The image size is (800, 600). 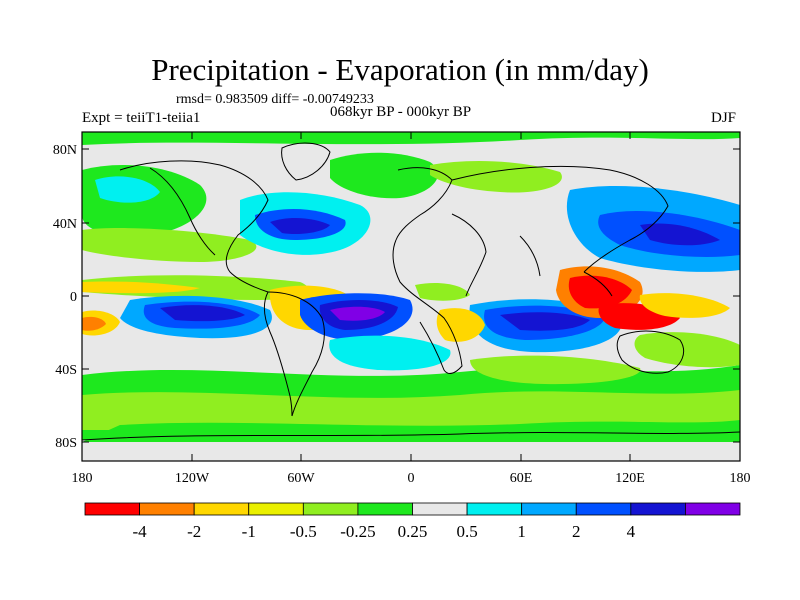 I want to click on lat-tick-label: 80S, so click(x=66, y=443).